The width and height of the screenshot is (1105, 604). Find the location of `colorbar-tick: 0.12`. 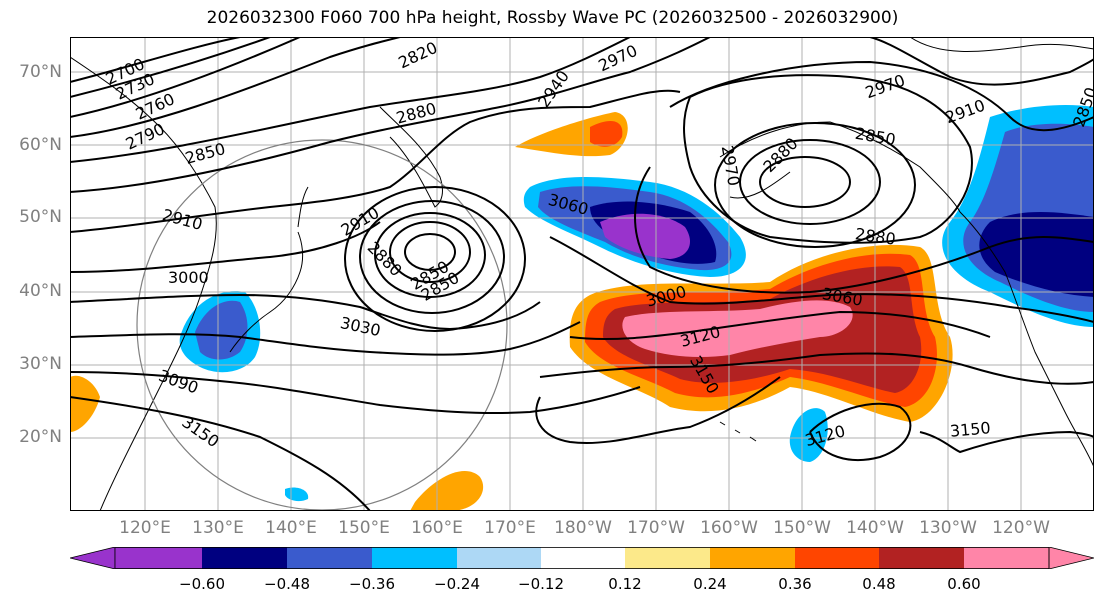

colorbar-tick: 0.12 is located at coordinates (625, 584).